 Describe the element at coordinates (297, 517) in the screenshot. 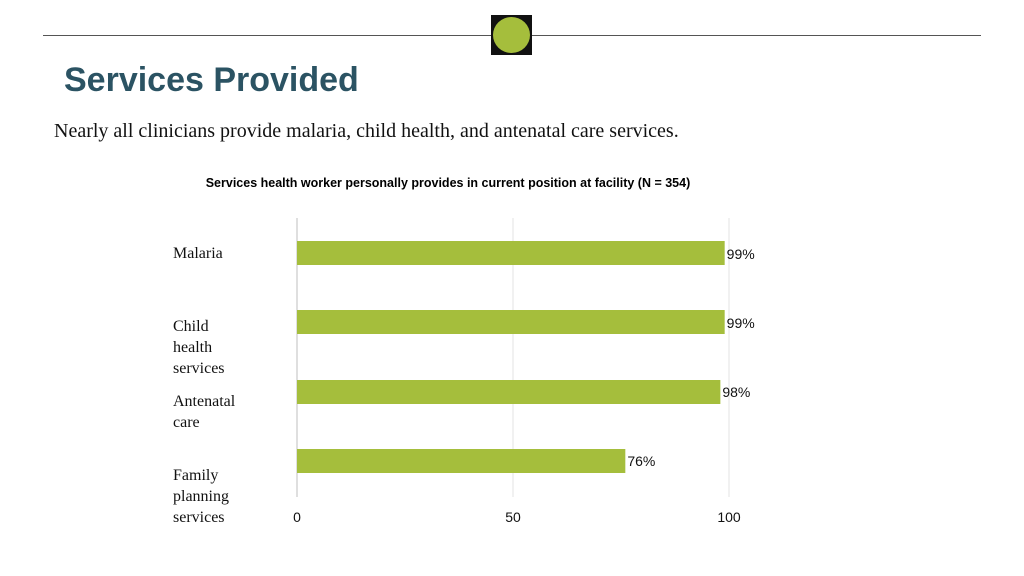

I see `x-tick-label: 0` at that location.